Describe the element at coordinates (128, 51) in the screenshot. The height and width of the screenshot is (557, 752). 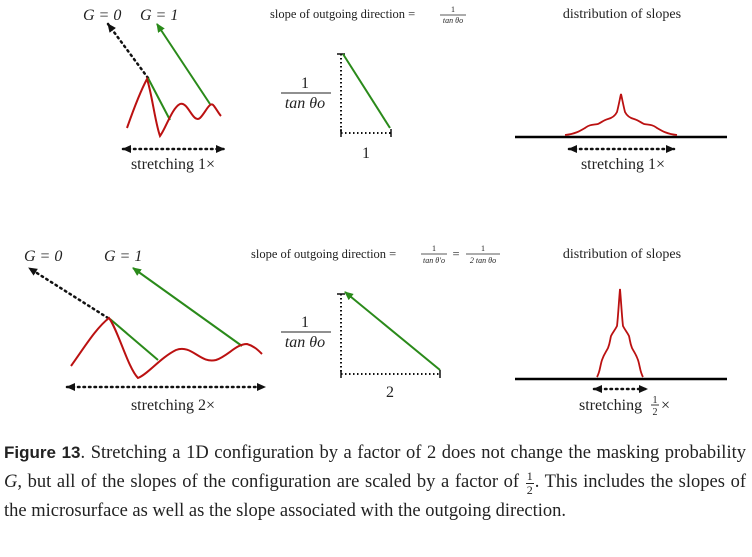
I see `top-masked-ray` at that location.